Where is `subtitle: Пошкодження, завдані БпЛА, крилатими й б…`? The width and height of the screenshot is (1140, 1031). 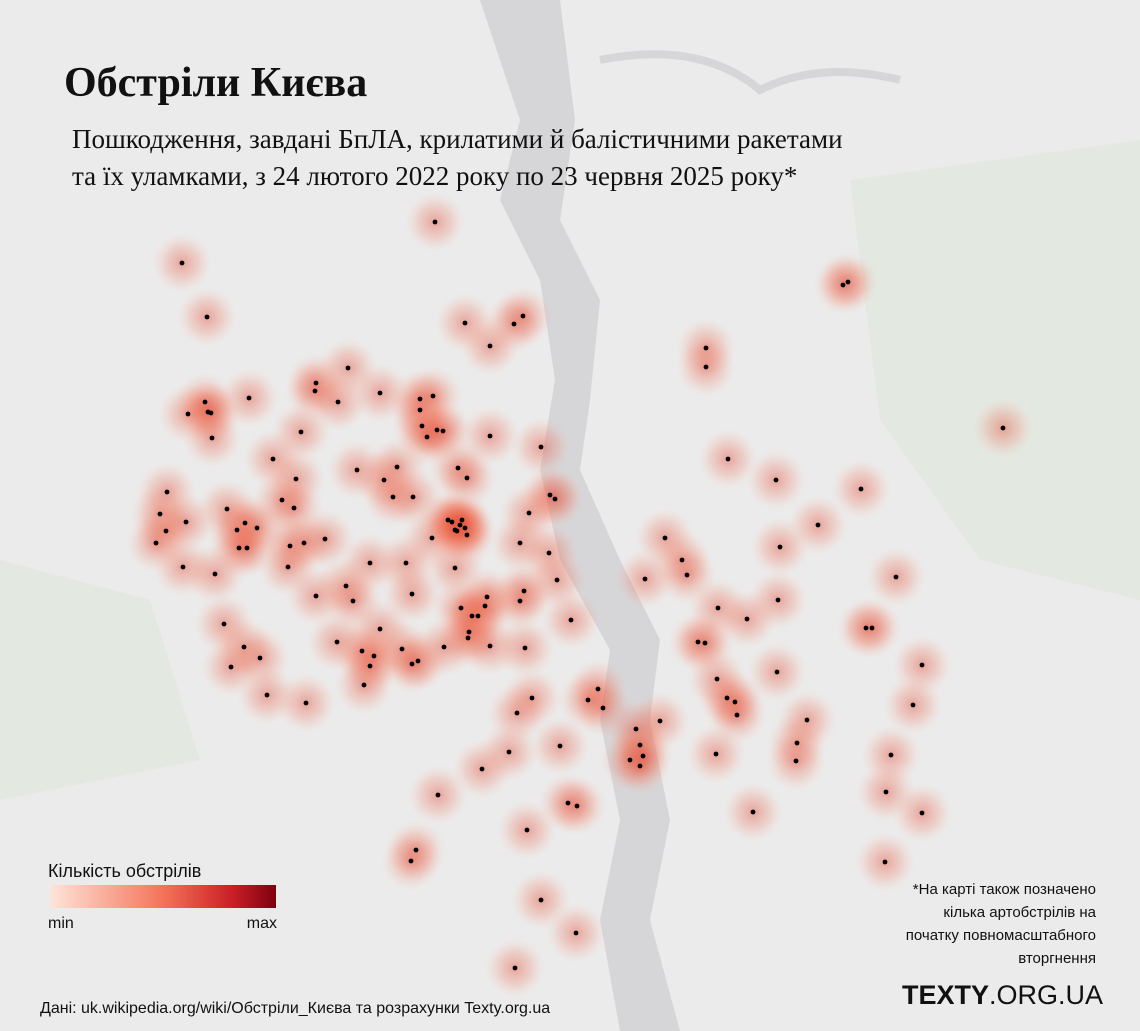 subtitle: Пошкодження, завдані БпЛА, крилатими й б… is located at coordinates (457, 139).